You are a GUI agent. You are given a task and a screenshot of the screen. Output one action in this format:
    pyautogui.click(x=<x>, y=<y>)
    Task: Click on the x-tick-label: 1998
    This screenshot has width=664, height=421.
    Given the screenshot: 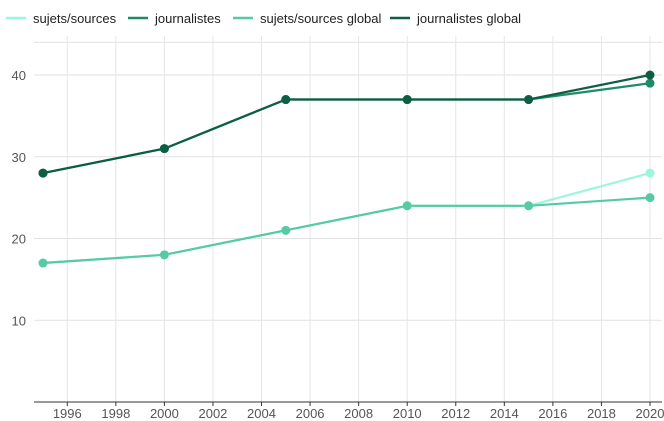 What is the action you would take?
    pyautogui.click(x=115, y=413)
    